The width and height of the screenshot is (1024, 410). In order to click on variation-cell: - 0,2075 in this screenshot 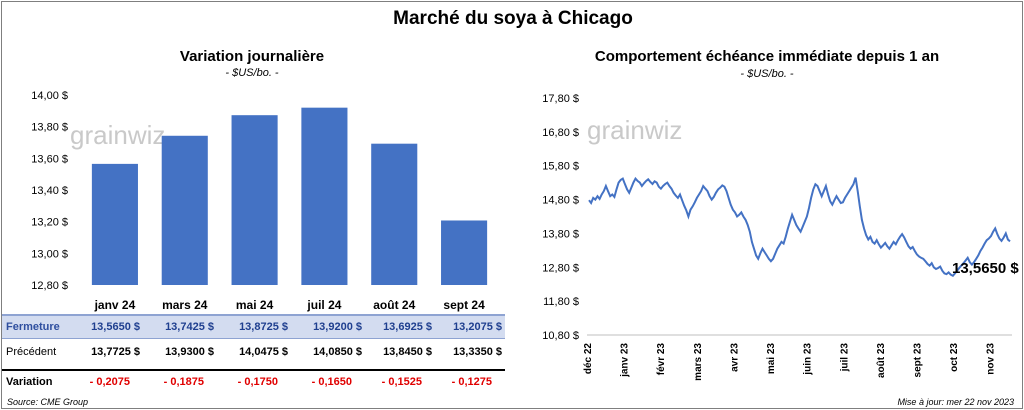, I will do `click(109, 382)`.